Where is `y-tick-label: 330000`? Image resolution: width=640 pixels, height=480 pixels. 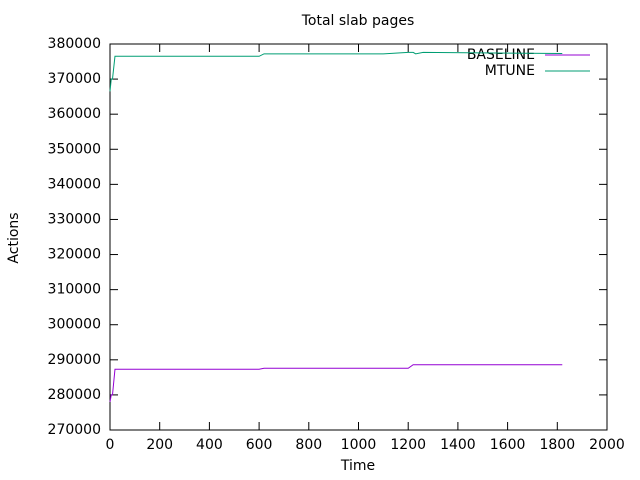
y-tick-label: 330000 is located at coordinates (74, 219).